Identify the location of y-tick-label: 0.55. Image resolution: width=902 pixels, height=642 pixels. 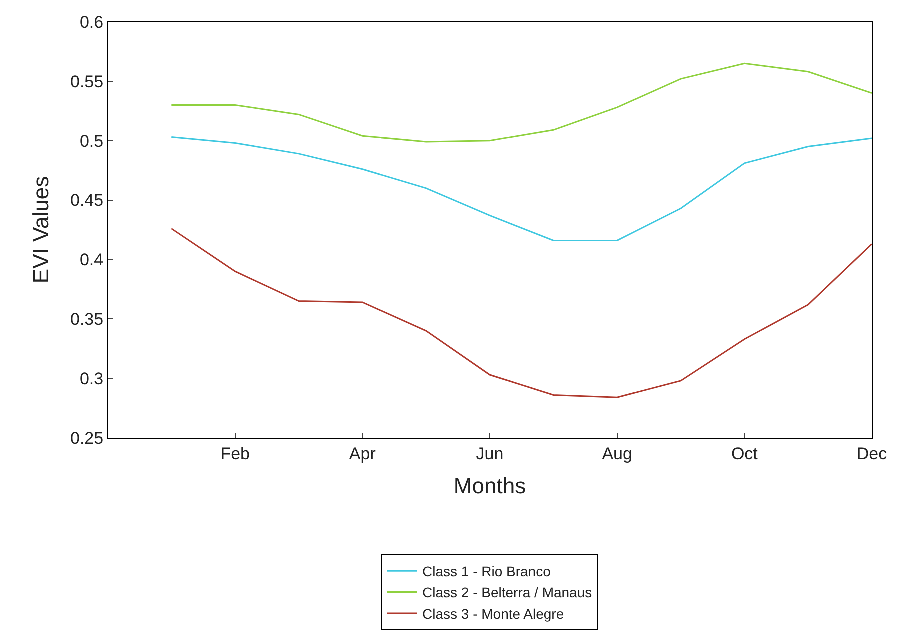
(87, 82).